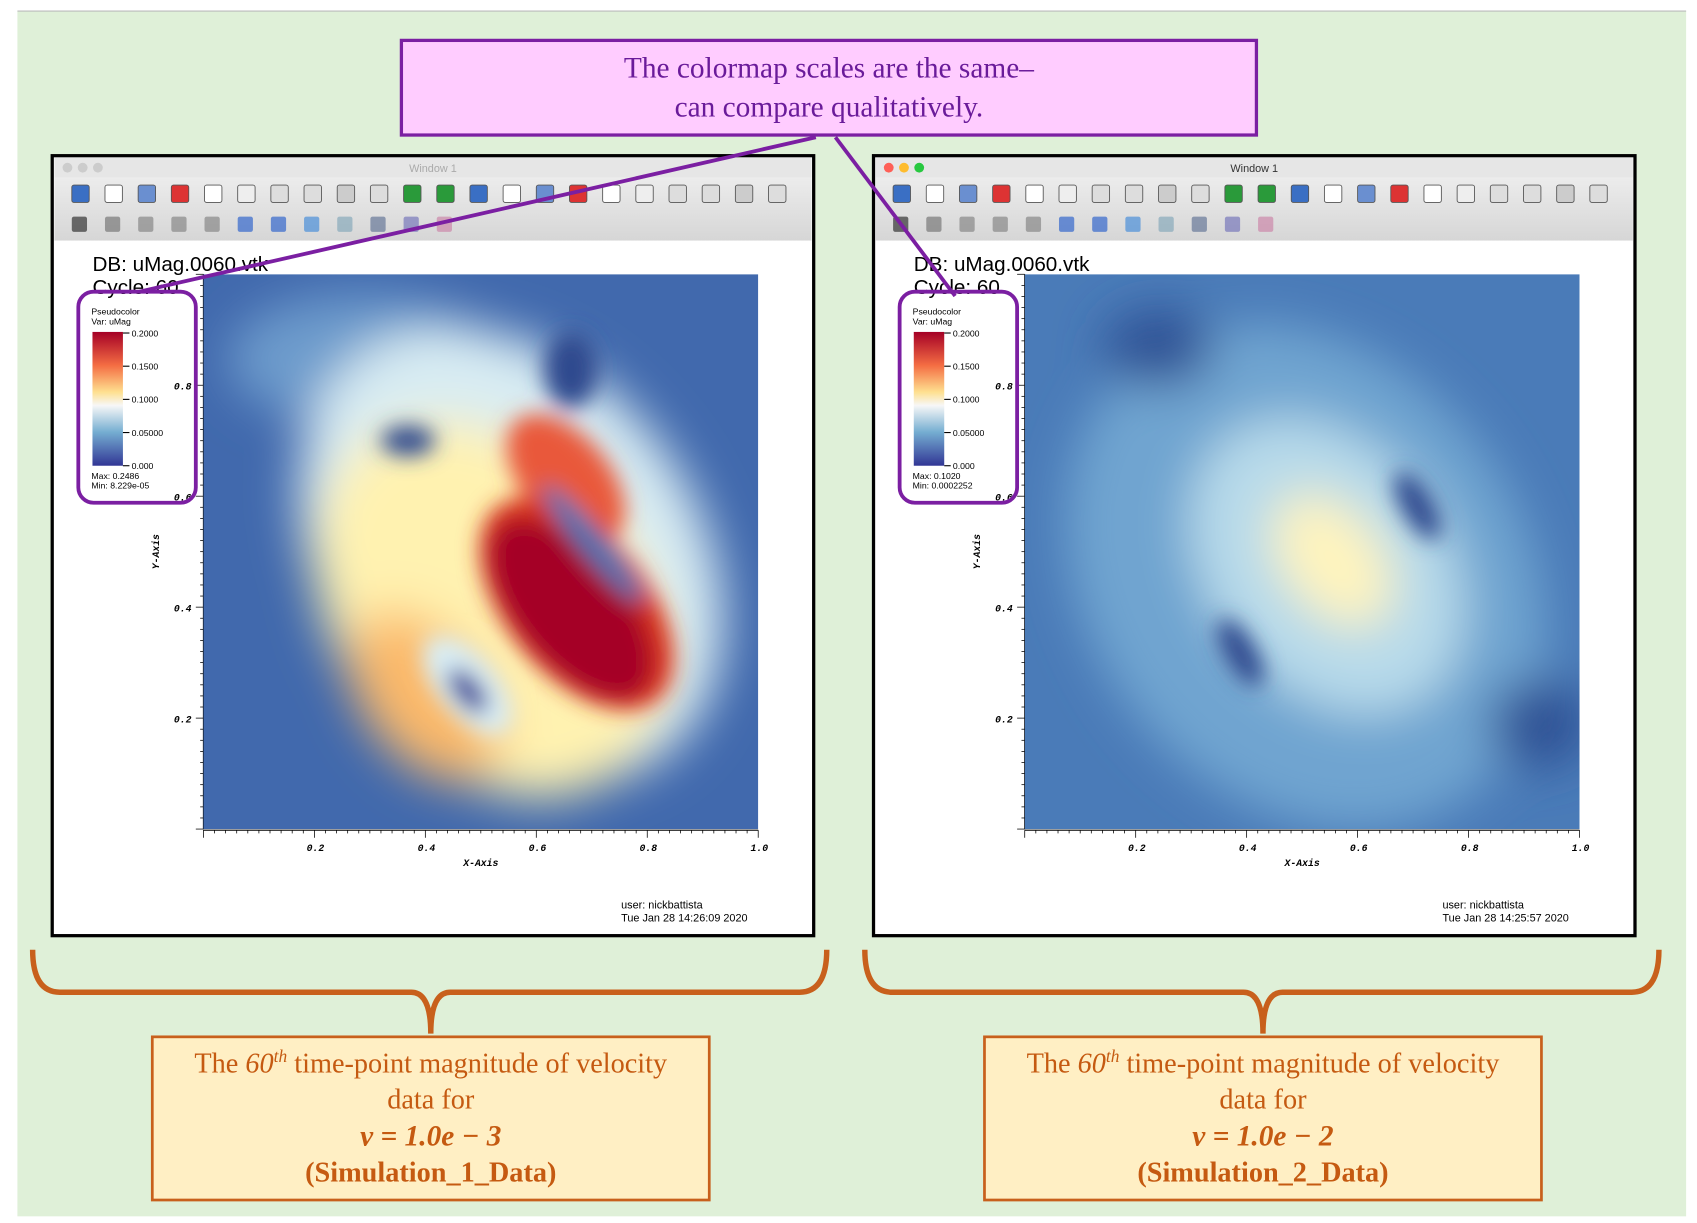  I want to click on legend-var: Var: uMag, so click(111, 321).